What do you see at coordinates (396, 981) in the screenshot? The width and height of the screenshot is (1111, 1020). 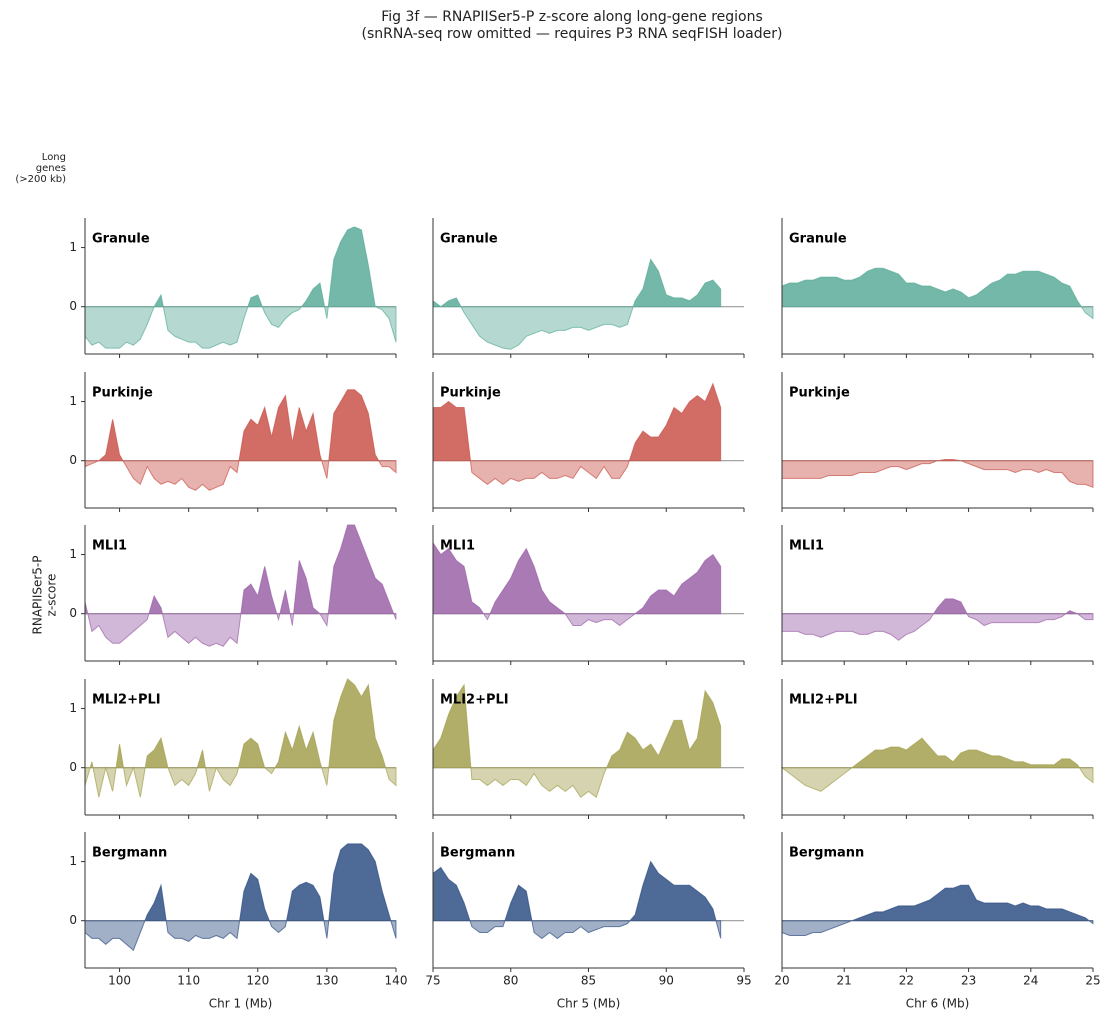 I see `x-tick-label: 140` at bounding box center [396, 981].